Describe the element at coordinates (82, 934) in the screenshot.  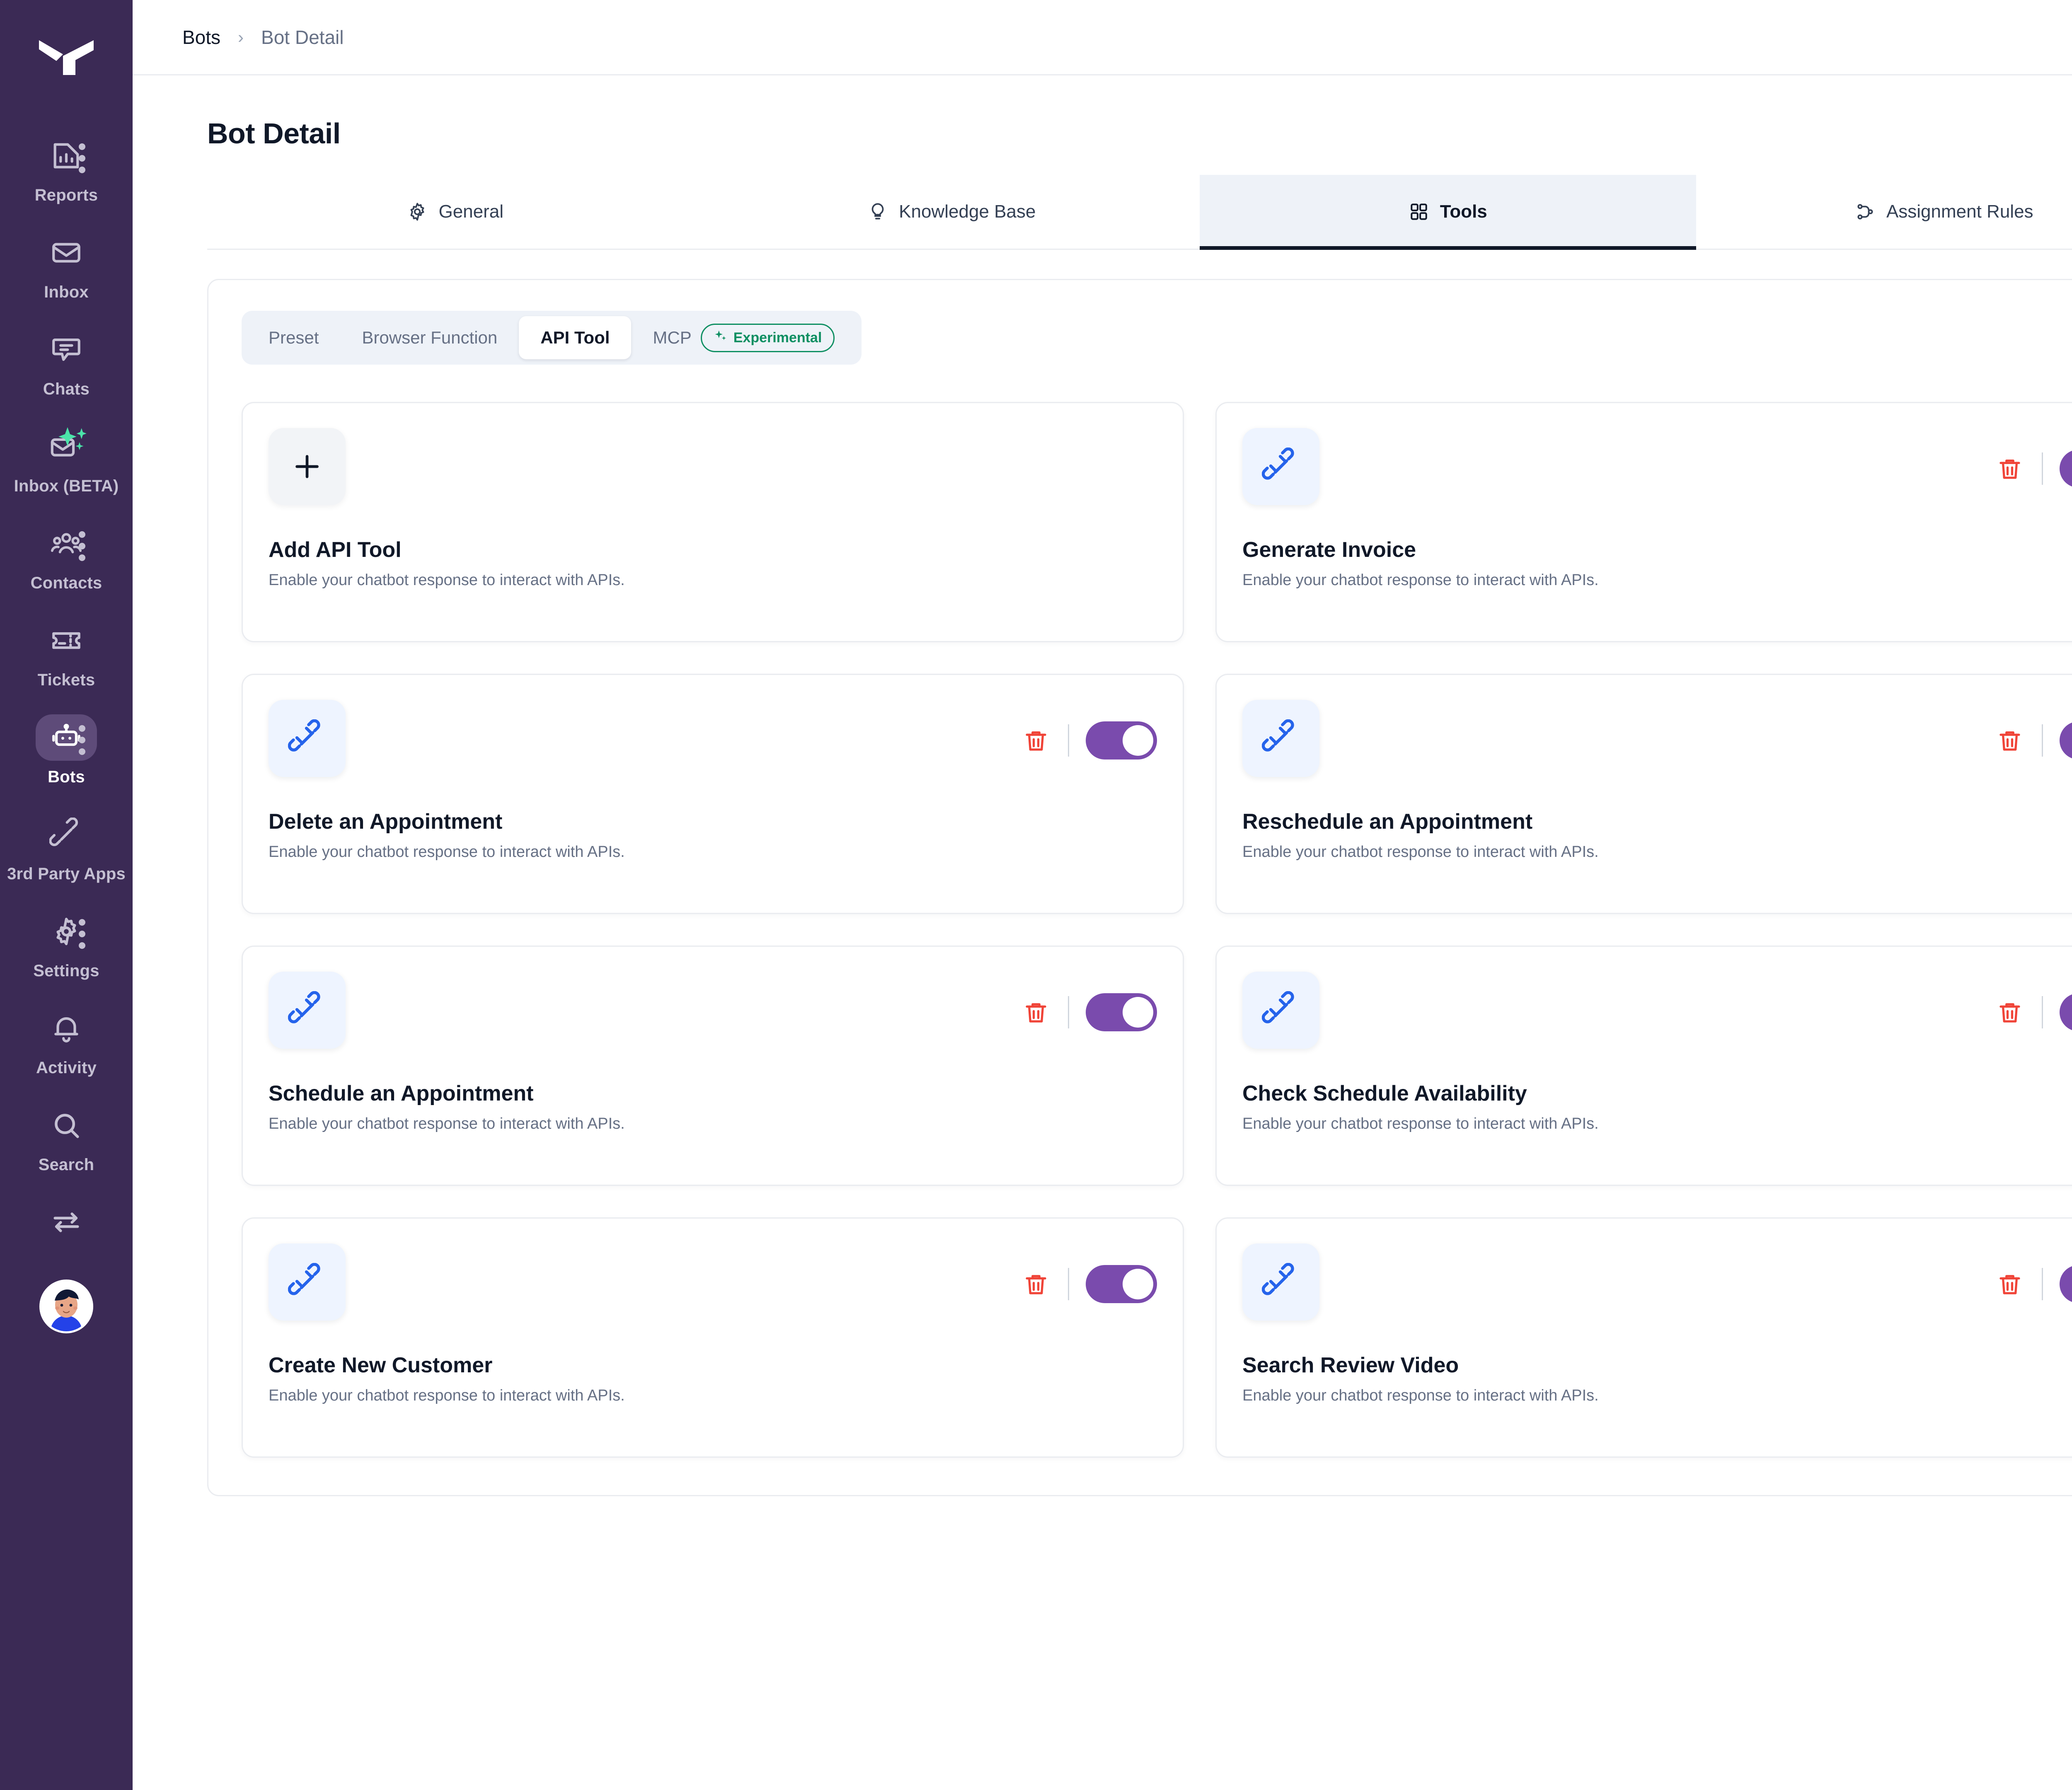
I see `sidebar-kebab-settings` at that location.